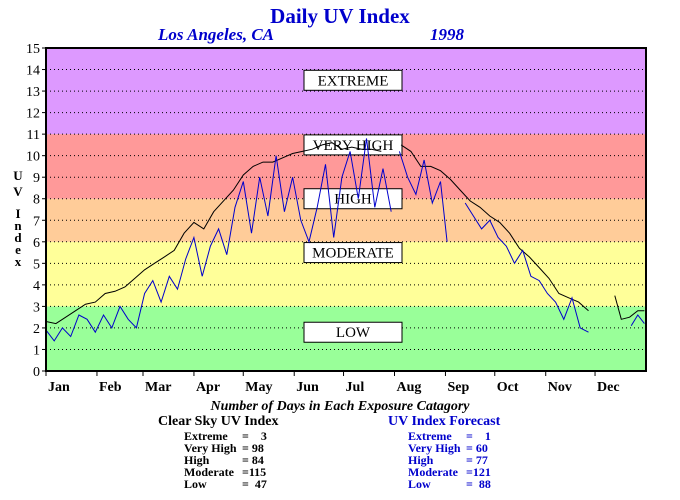  I want to click on x-tick-label-dec: Dec, so click(608, 387).